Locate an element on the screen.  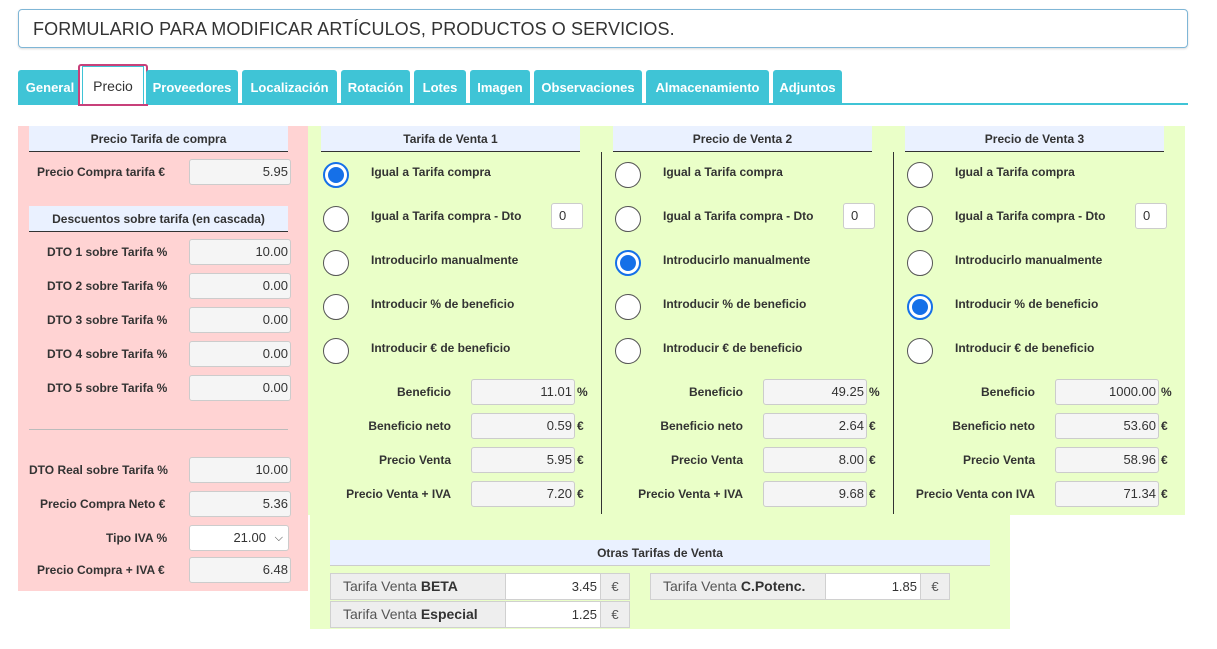
venta1-precio-input: 5.95 is located at coordinates (523, 460).